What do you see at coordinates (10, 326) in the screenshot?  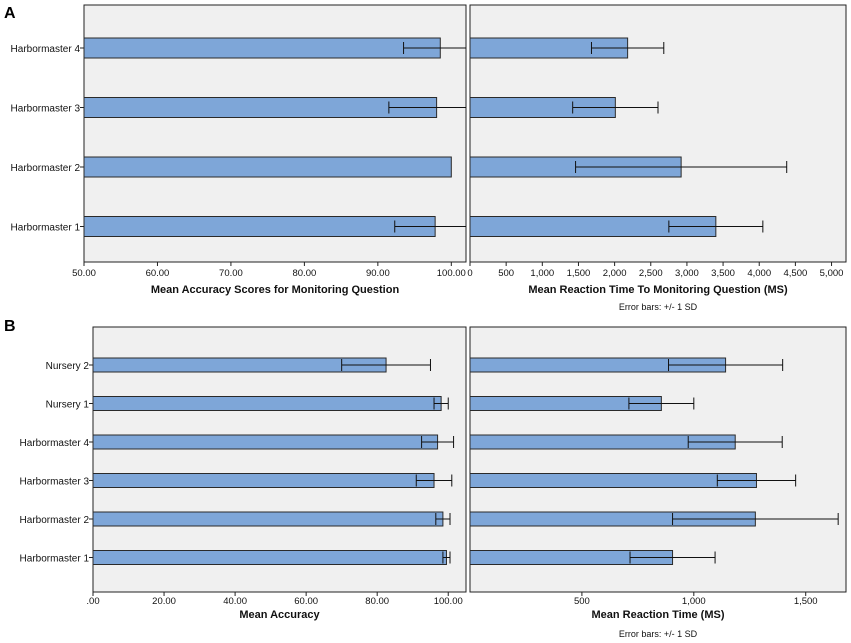 I see `panel-label: B` at bounding box center [10, 326].